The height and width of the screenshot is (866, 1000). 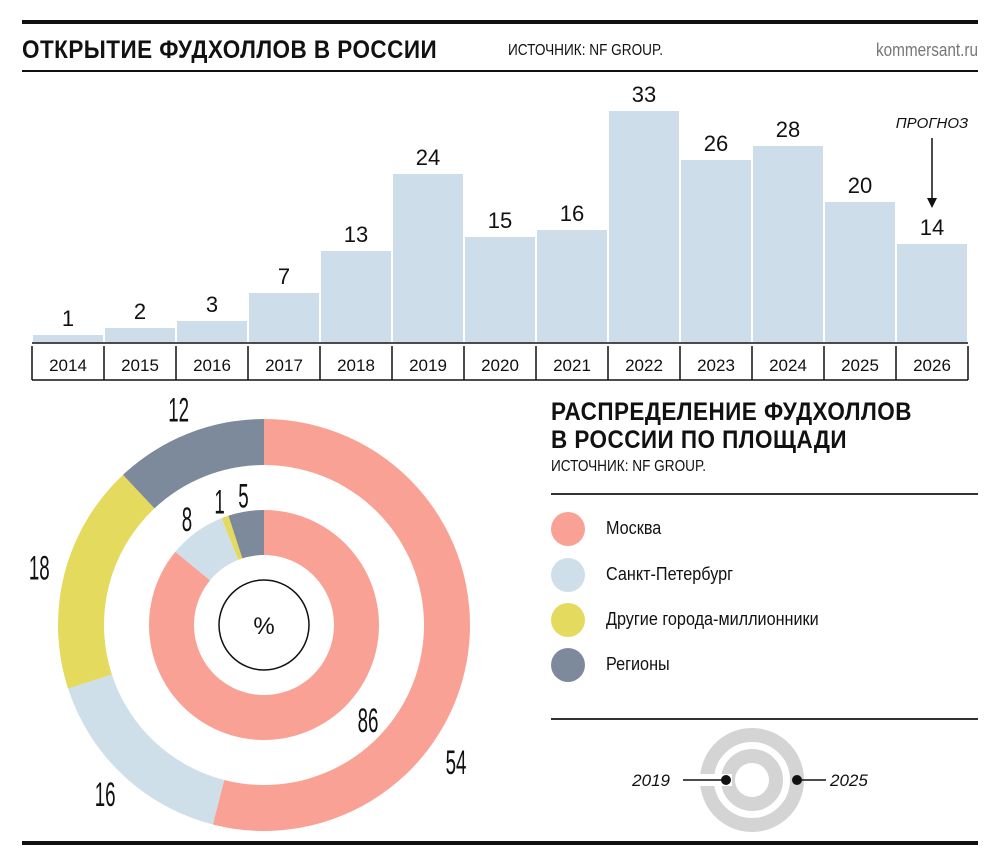 What do you see at coordinates (726, 780) in the screenshot?
I see `key-2019-dot` at bounding box center [726, 780].